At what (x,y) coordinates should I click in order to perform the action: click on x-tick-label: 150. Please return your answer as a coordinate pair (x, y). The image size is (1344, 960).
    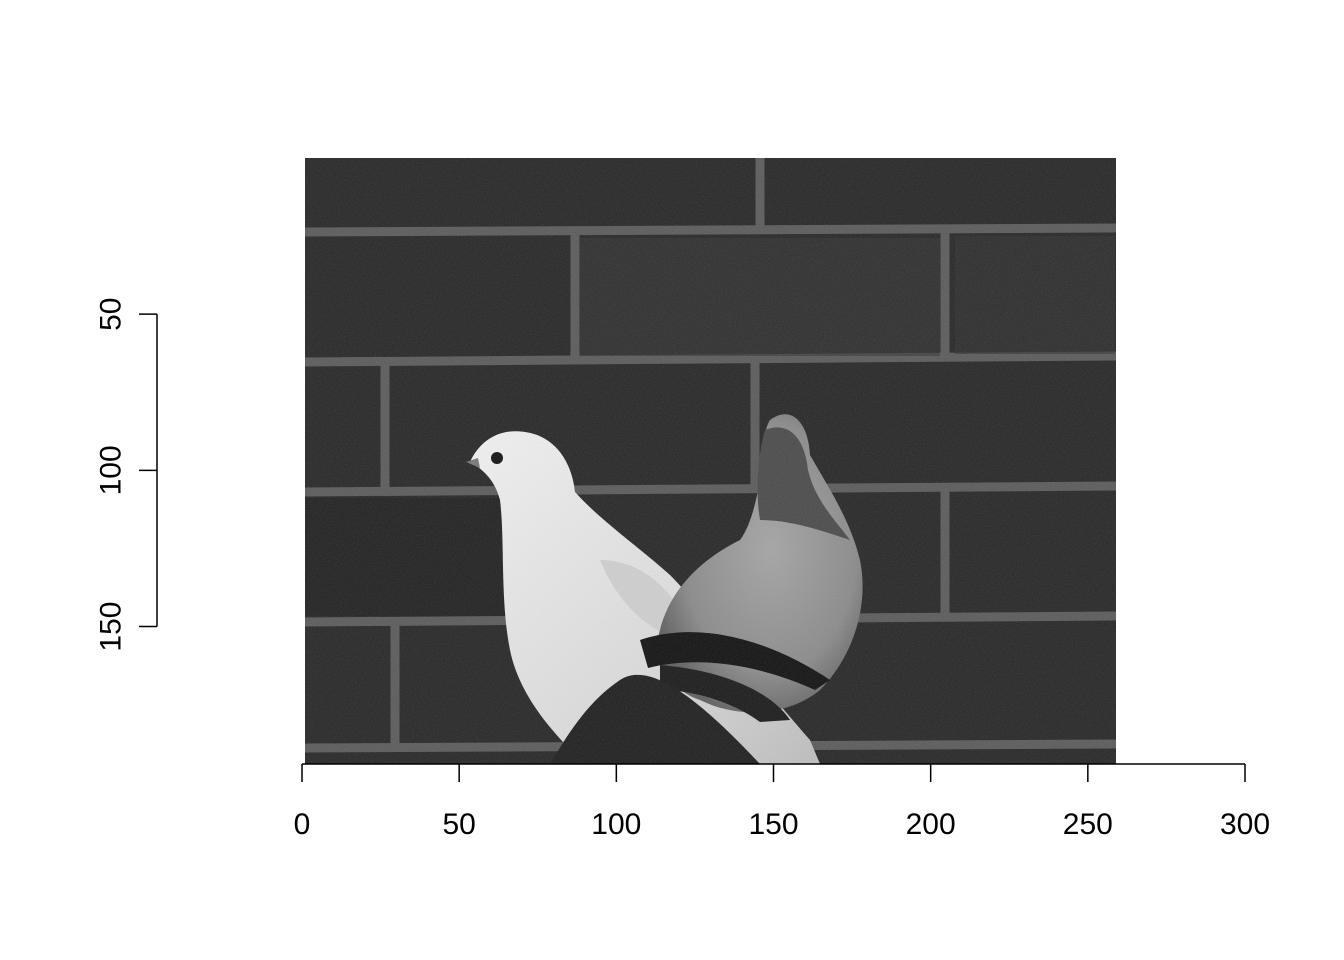
    Looking at the image, I should click on (773, 824).